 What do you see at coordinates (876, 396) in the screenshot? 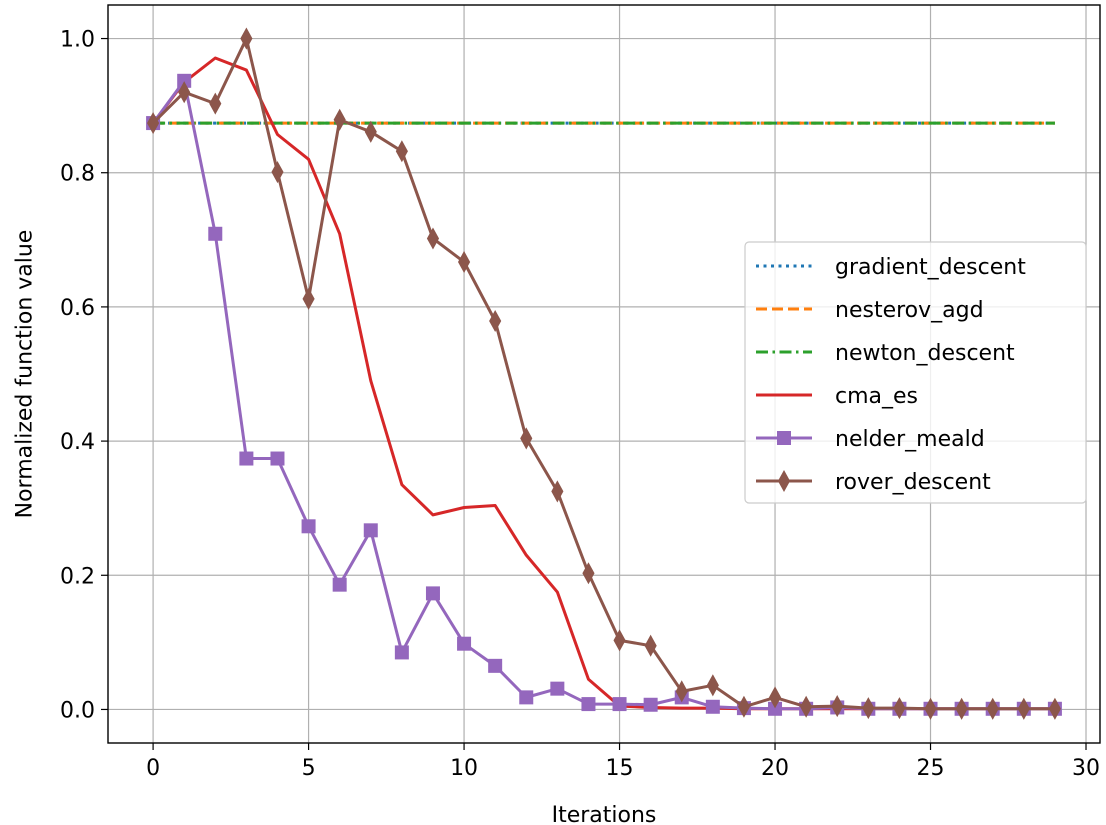
I see `legend-label: cma_es` at bounding box center [876, 396].